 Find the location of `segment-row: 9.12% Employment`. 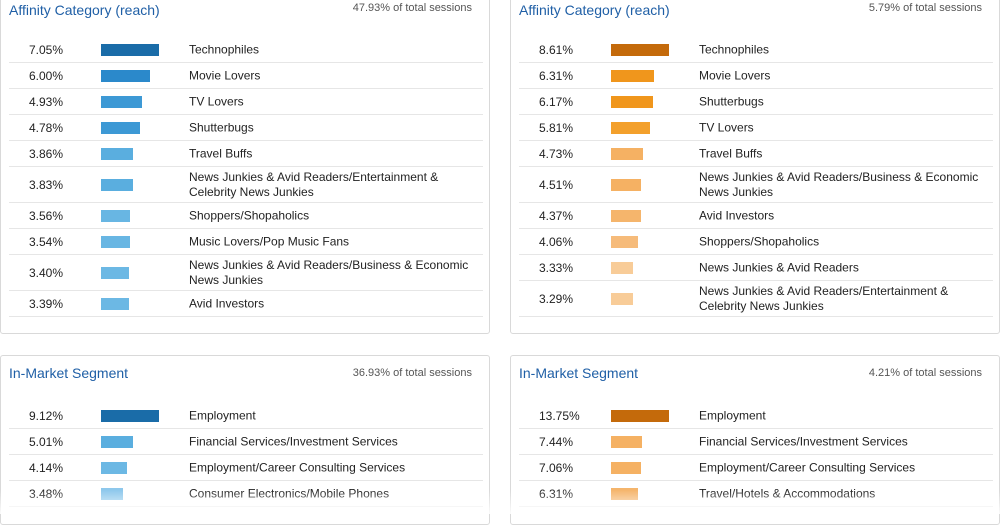

segment-row: 9.12% Employment is located at coordinates (246, 416).